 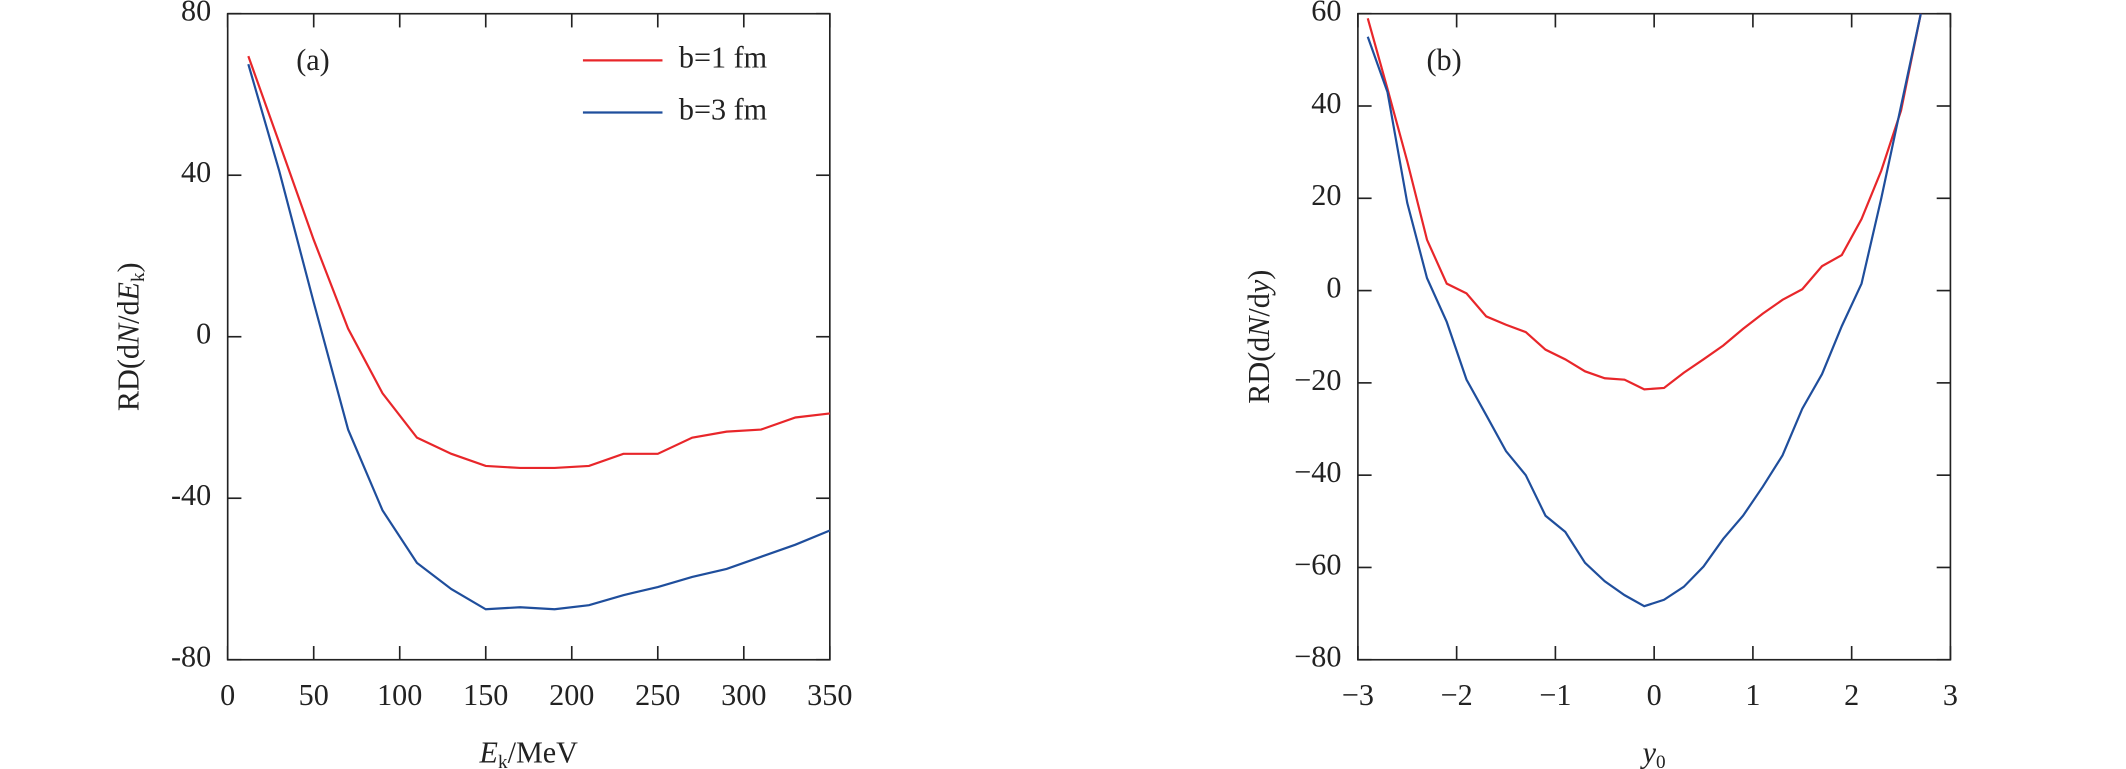 What do you see at coordinates (657, 695) in the screenshot?
I see `x-tick-label: 250` at bounding box center [657, 695].